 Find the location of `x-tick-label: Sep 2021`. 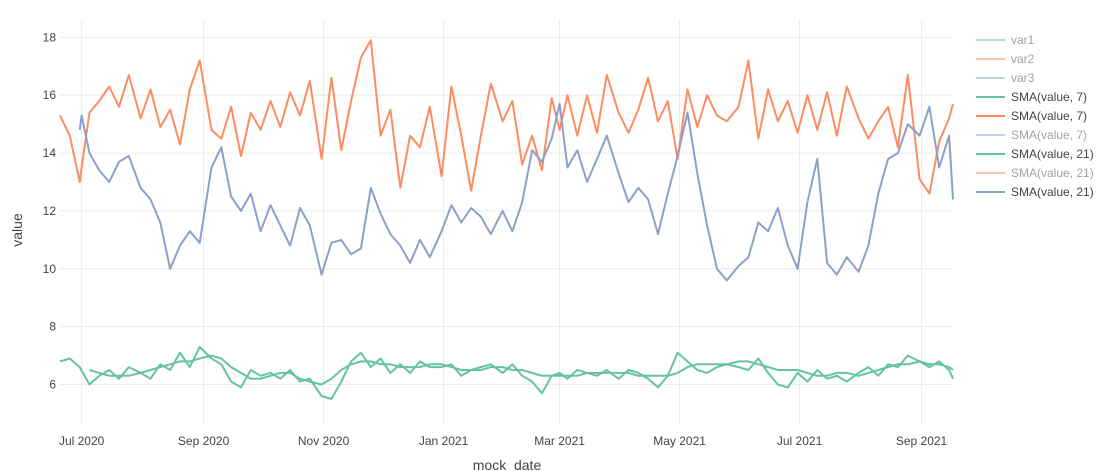

x-tick-label: Sep 2021 is located at coordinates (922, 441).